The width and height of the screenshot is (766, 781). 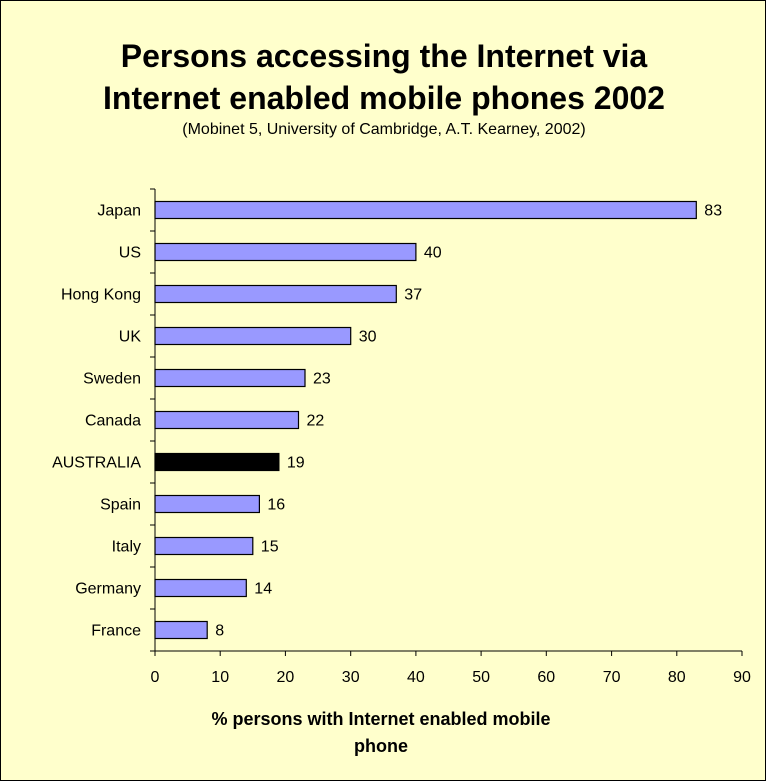 What do you see at coordinates (113, 421) in the screenshot?
I see `category-label-canada: Canada` at bounding box center [113, 421].